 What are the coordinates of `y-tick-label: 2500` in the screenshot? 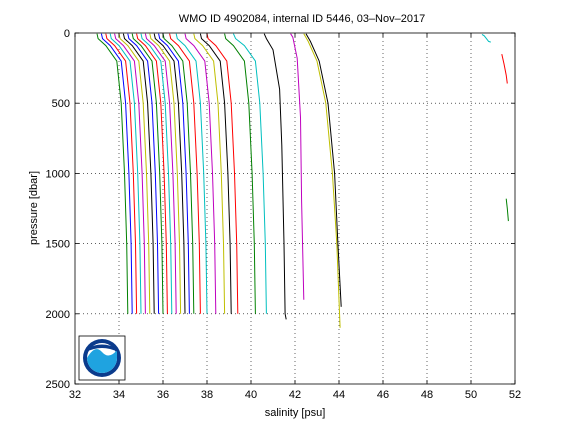 It's located at (58, 385).